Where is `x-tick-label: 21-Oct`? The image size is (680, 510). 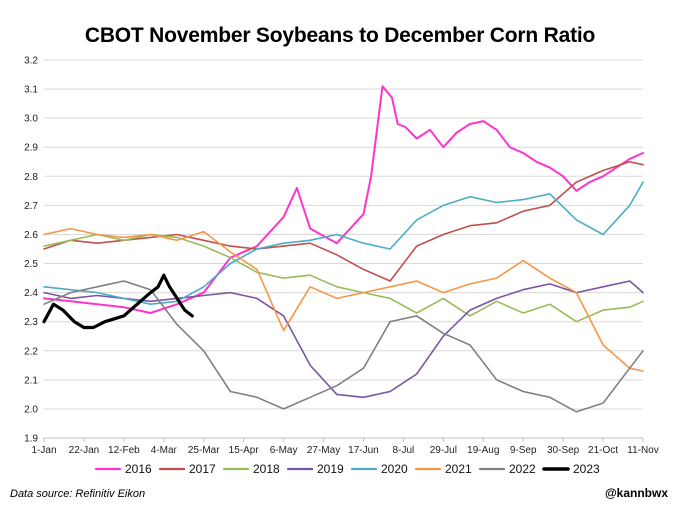 x-tick-label: 21-Oct is located at coordinates (603, 450).